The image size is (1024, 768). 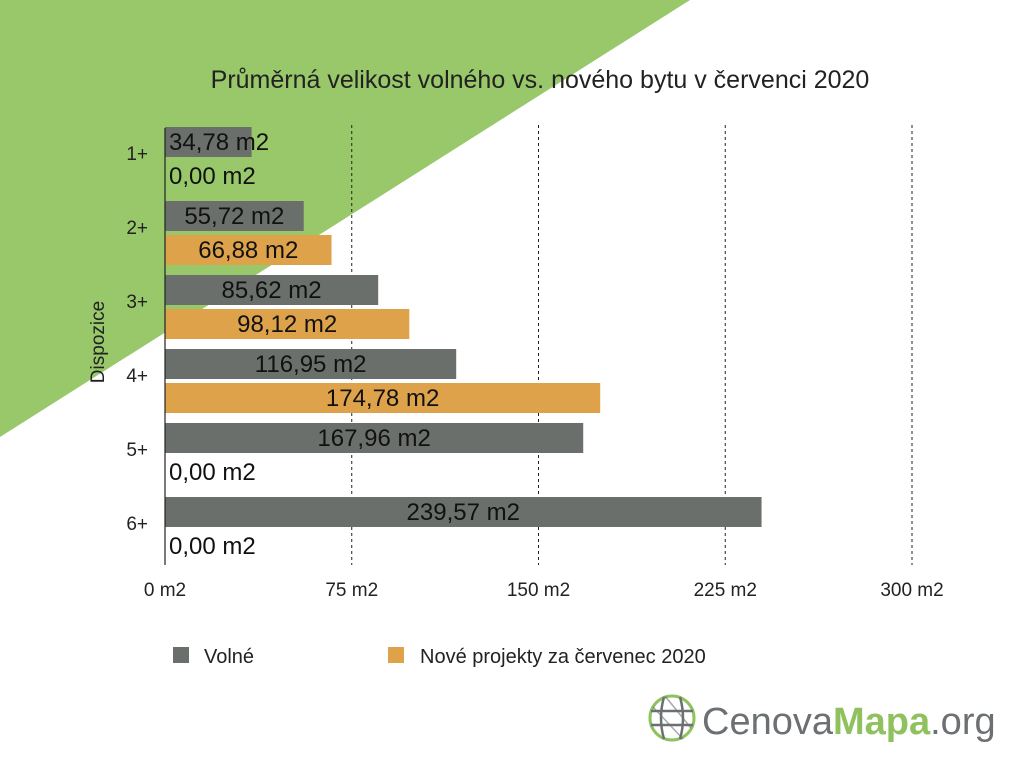 I want to click on x-tick-label: 300 m2, so click(x=911, y=590).